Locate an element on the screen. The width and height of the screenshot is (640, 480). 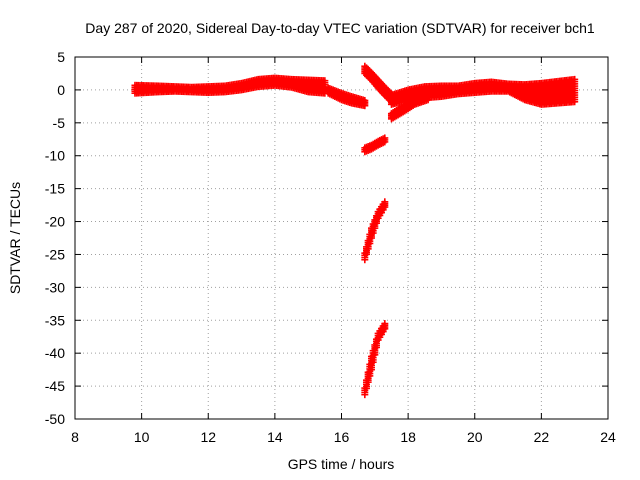
y-axis-label: SDTVAR / TECUs is located at coordinates (15, 238).